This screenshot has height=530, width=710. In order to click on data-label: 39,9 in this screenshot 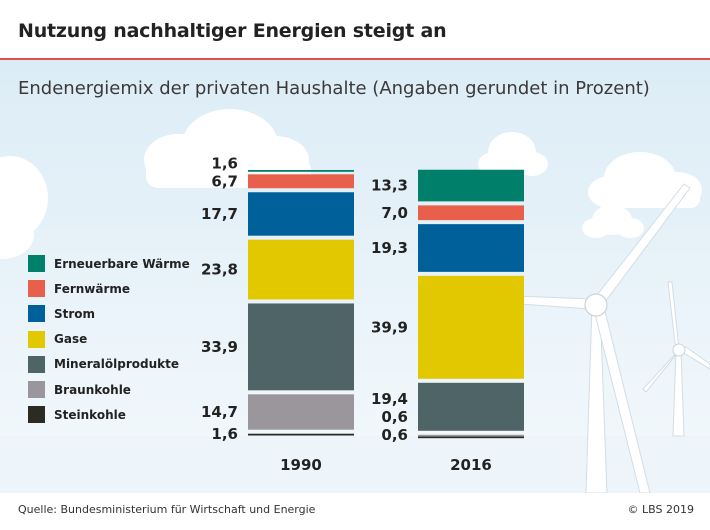, I will do `click(389, 327)`.